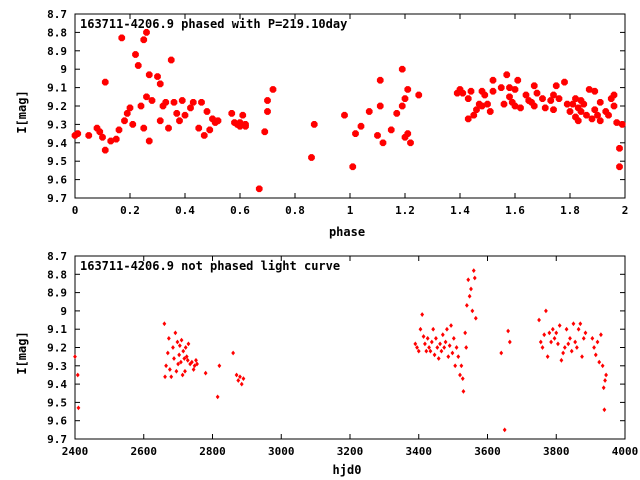  Describe the element at coordinates (57, 32) in the screenshot. I see `y-tick-label: 8.8` at that location.